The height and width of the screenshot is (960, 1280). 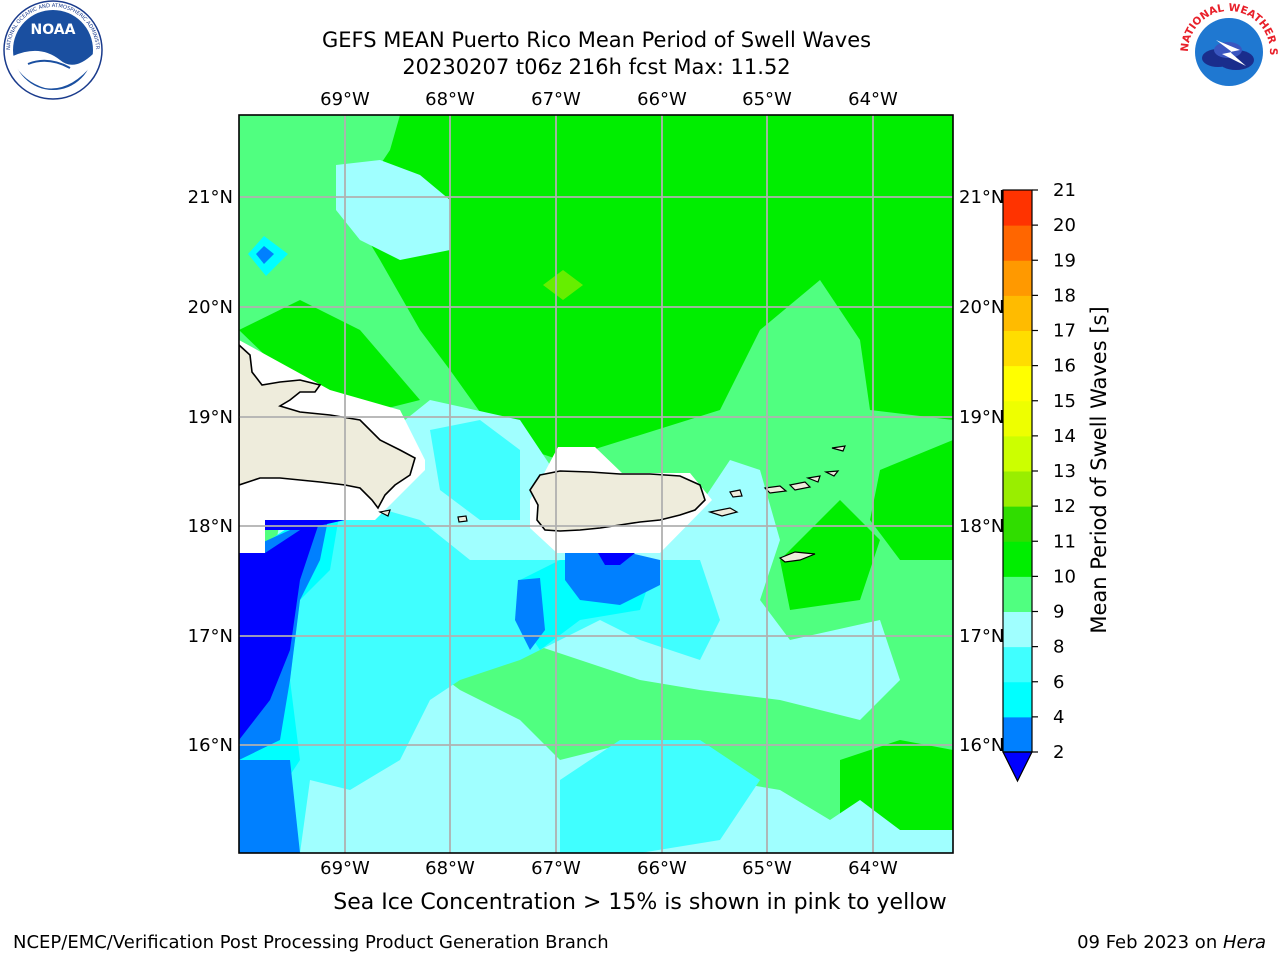 I want to click on colorbar-tick-label: 15, so click(x=1064, y=401).